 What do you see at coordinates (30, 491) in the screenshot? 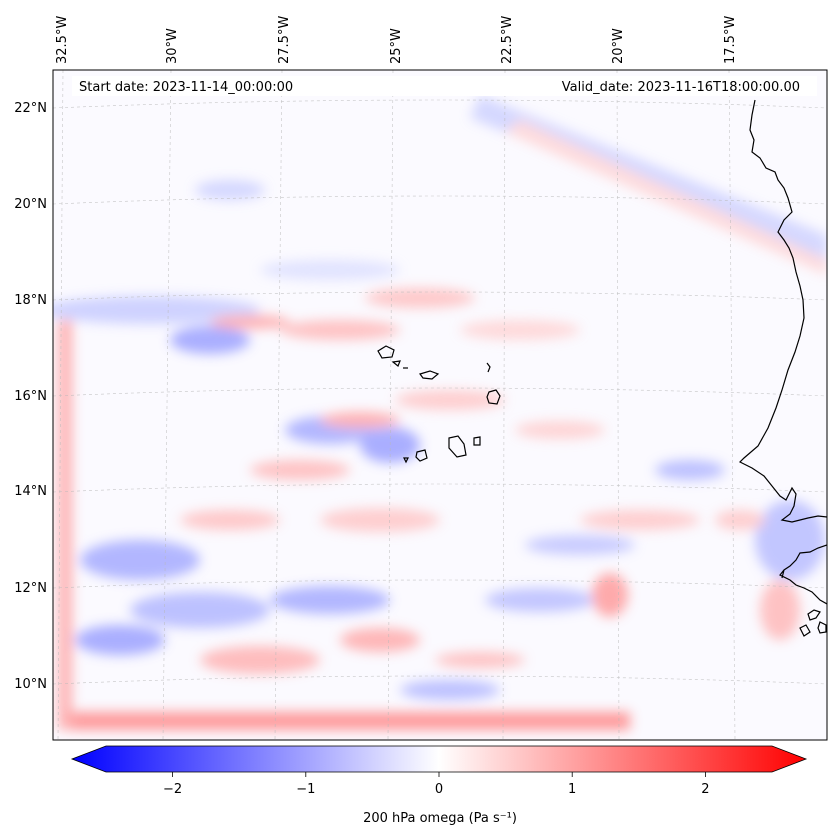
I see `lat-label: 14°N` at bounding box center [30, 491].